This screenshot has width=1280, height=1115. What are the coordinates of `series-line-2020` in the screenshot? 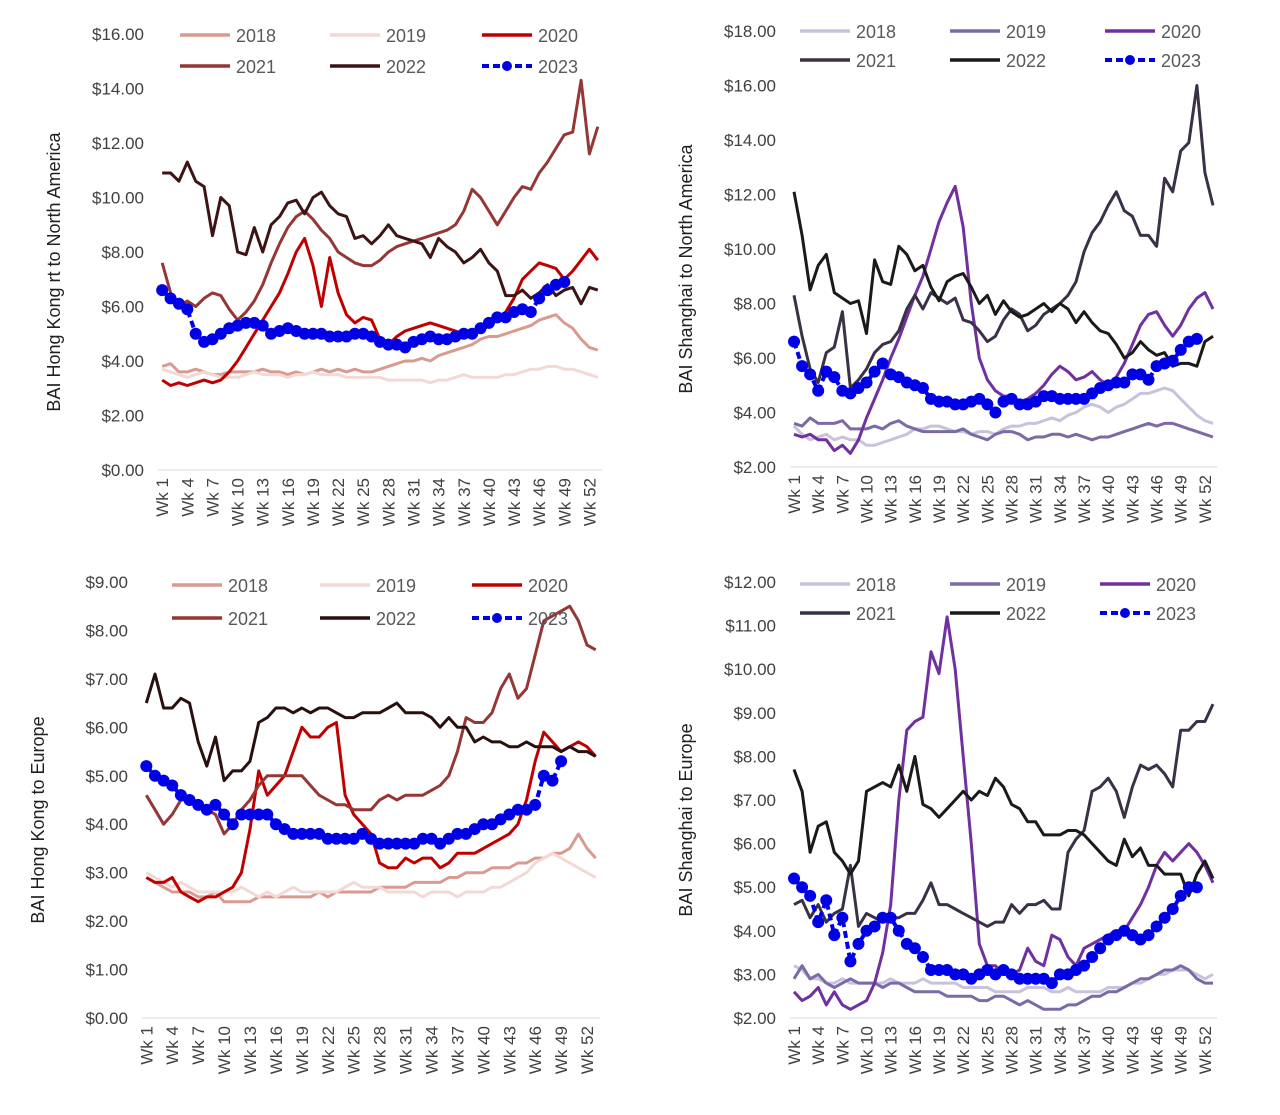 It's located at (1003, 813).